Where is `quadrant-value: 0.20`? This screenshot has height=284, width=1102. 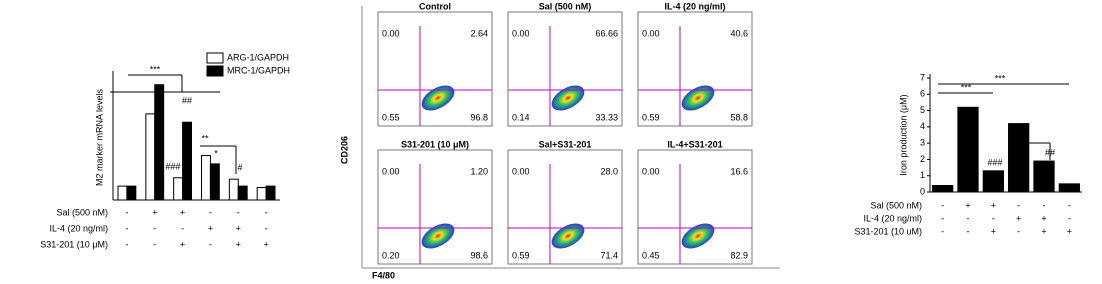
quadrant-value: 0.20 is located at coordinates (391, 255).